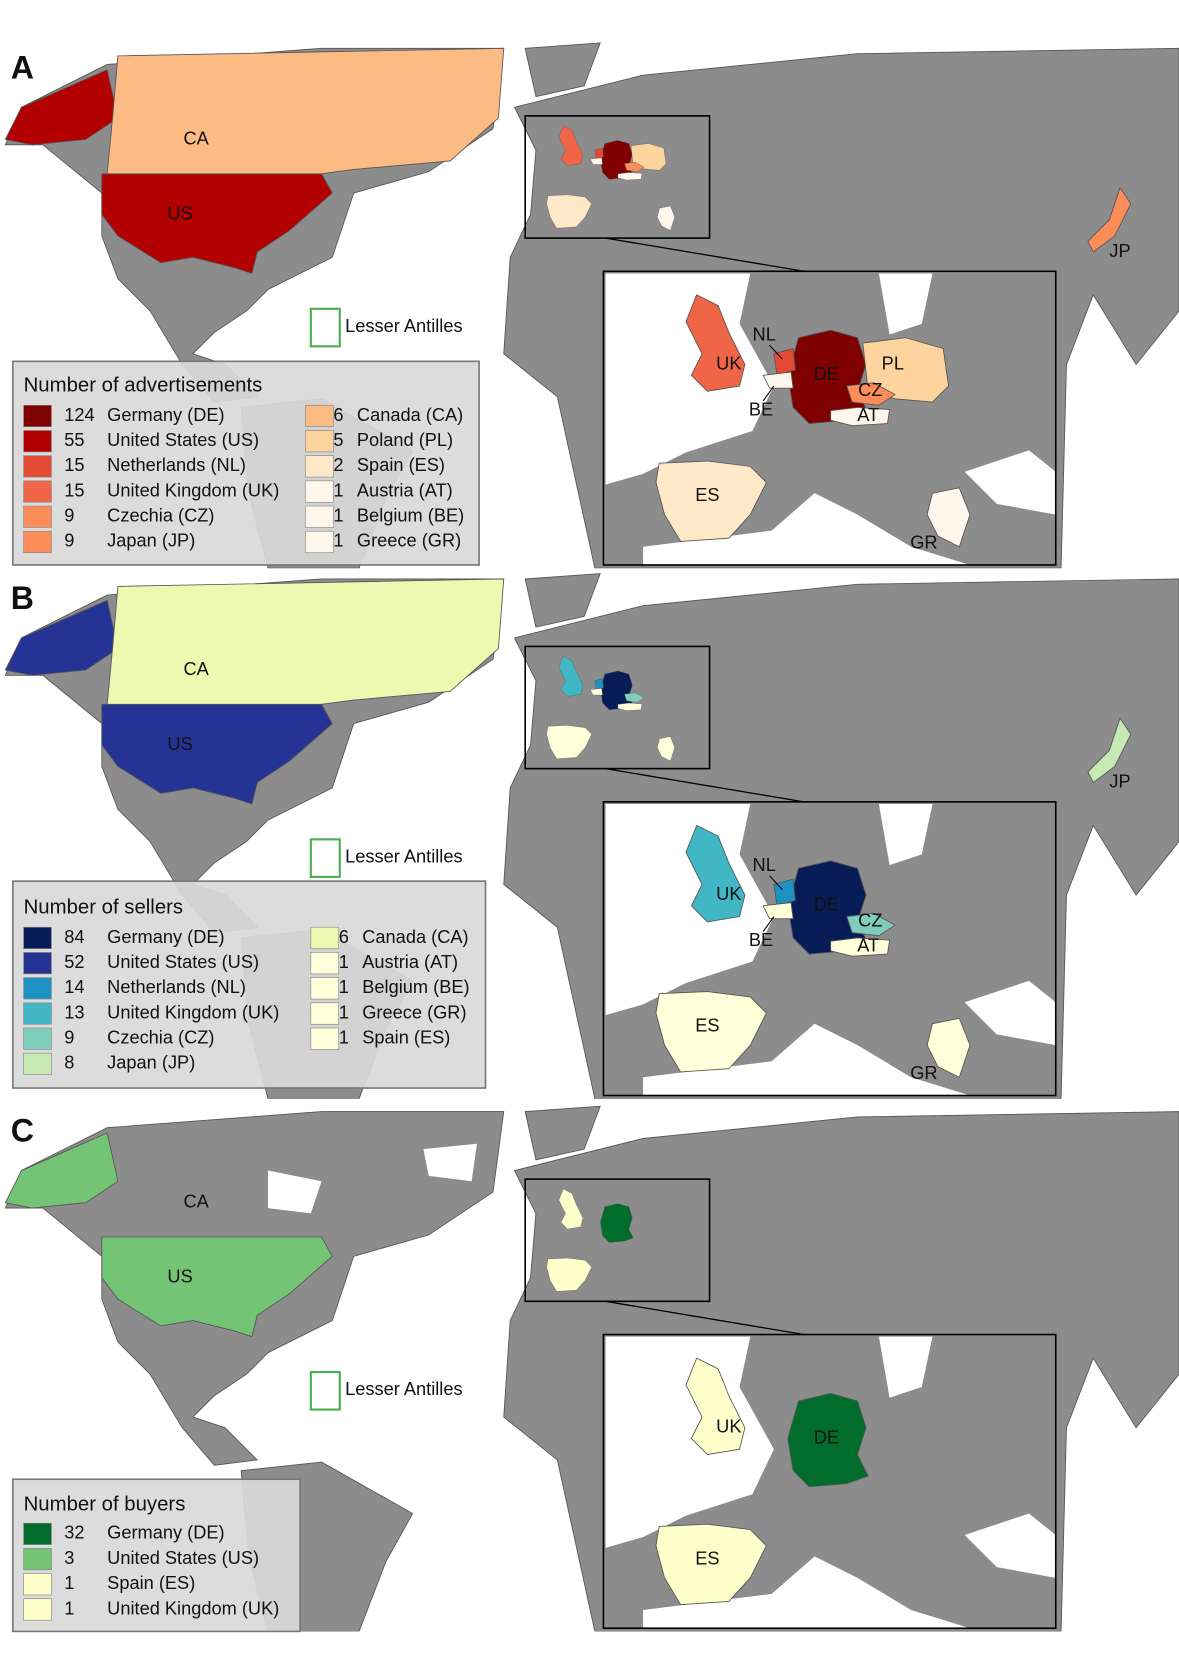 This screenshot has width=1179, height=1653. Describe the element at coordinates (69, 1558) in the screenshot. I see `legend-count: 3` at that location.